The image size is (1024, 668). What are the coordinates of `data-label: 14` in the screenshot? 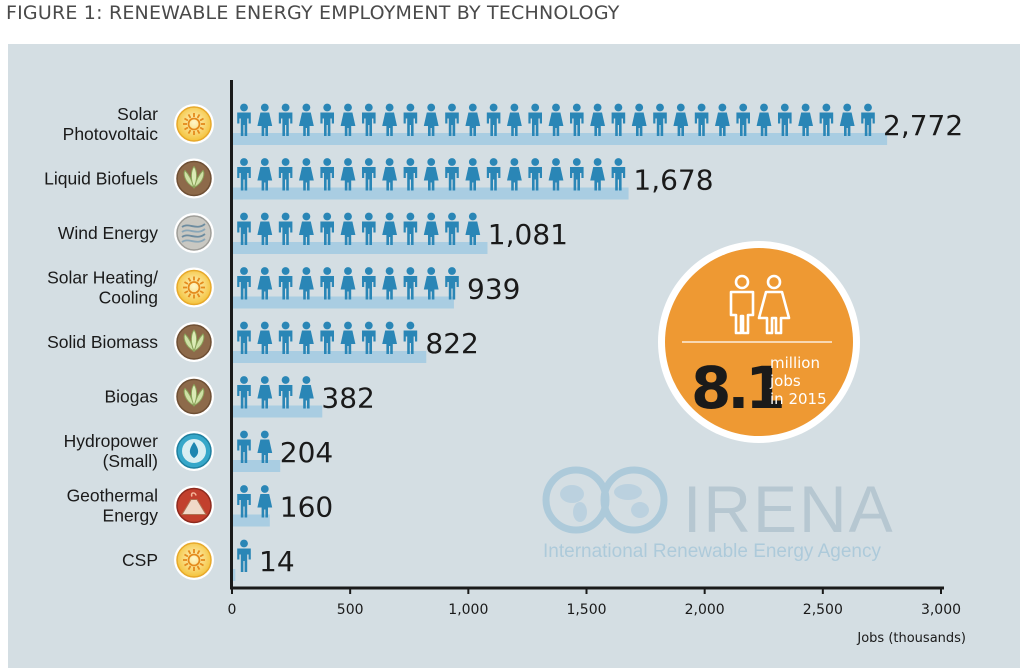 It's located at (277, 561).